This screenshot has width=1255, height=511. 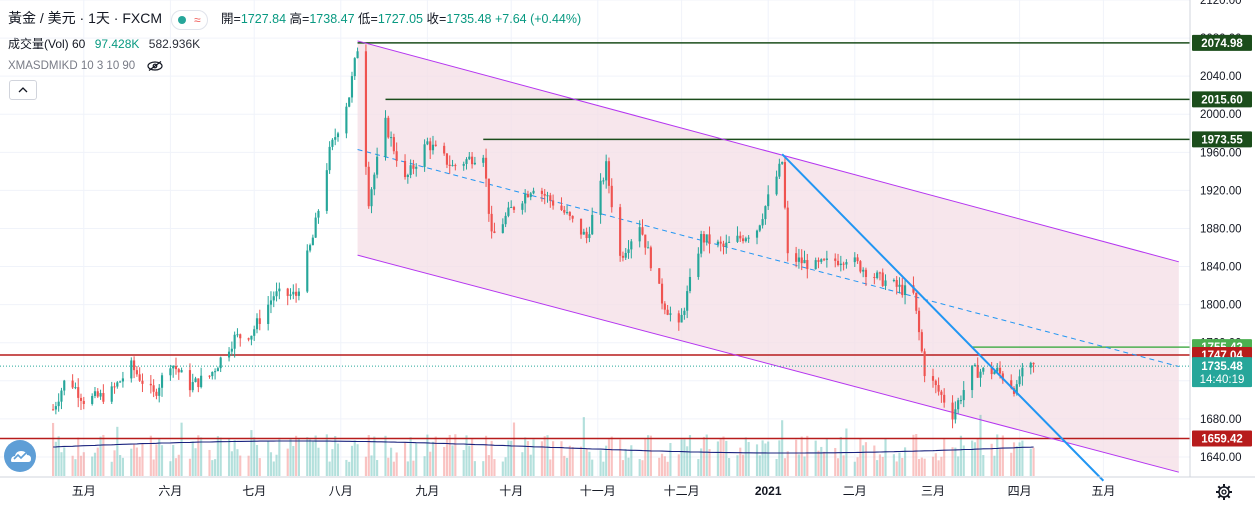 What do you see at coordinates (155, 65) in the screenshot?
I see `eye-crossed-icon` at bounding box center [155, 65].